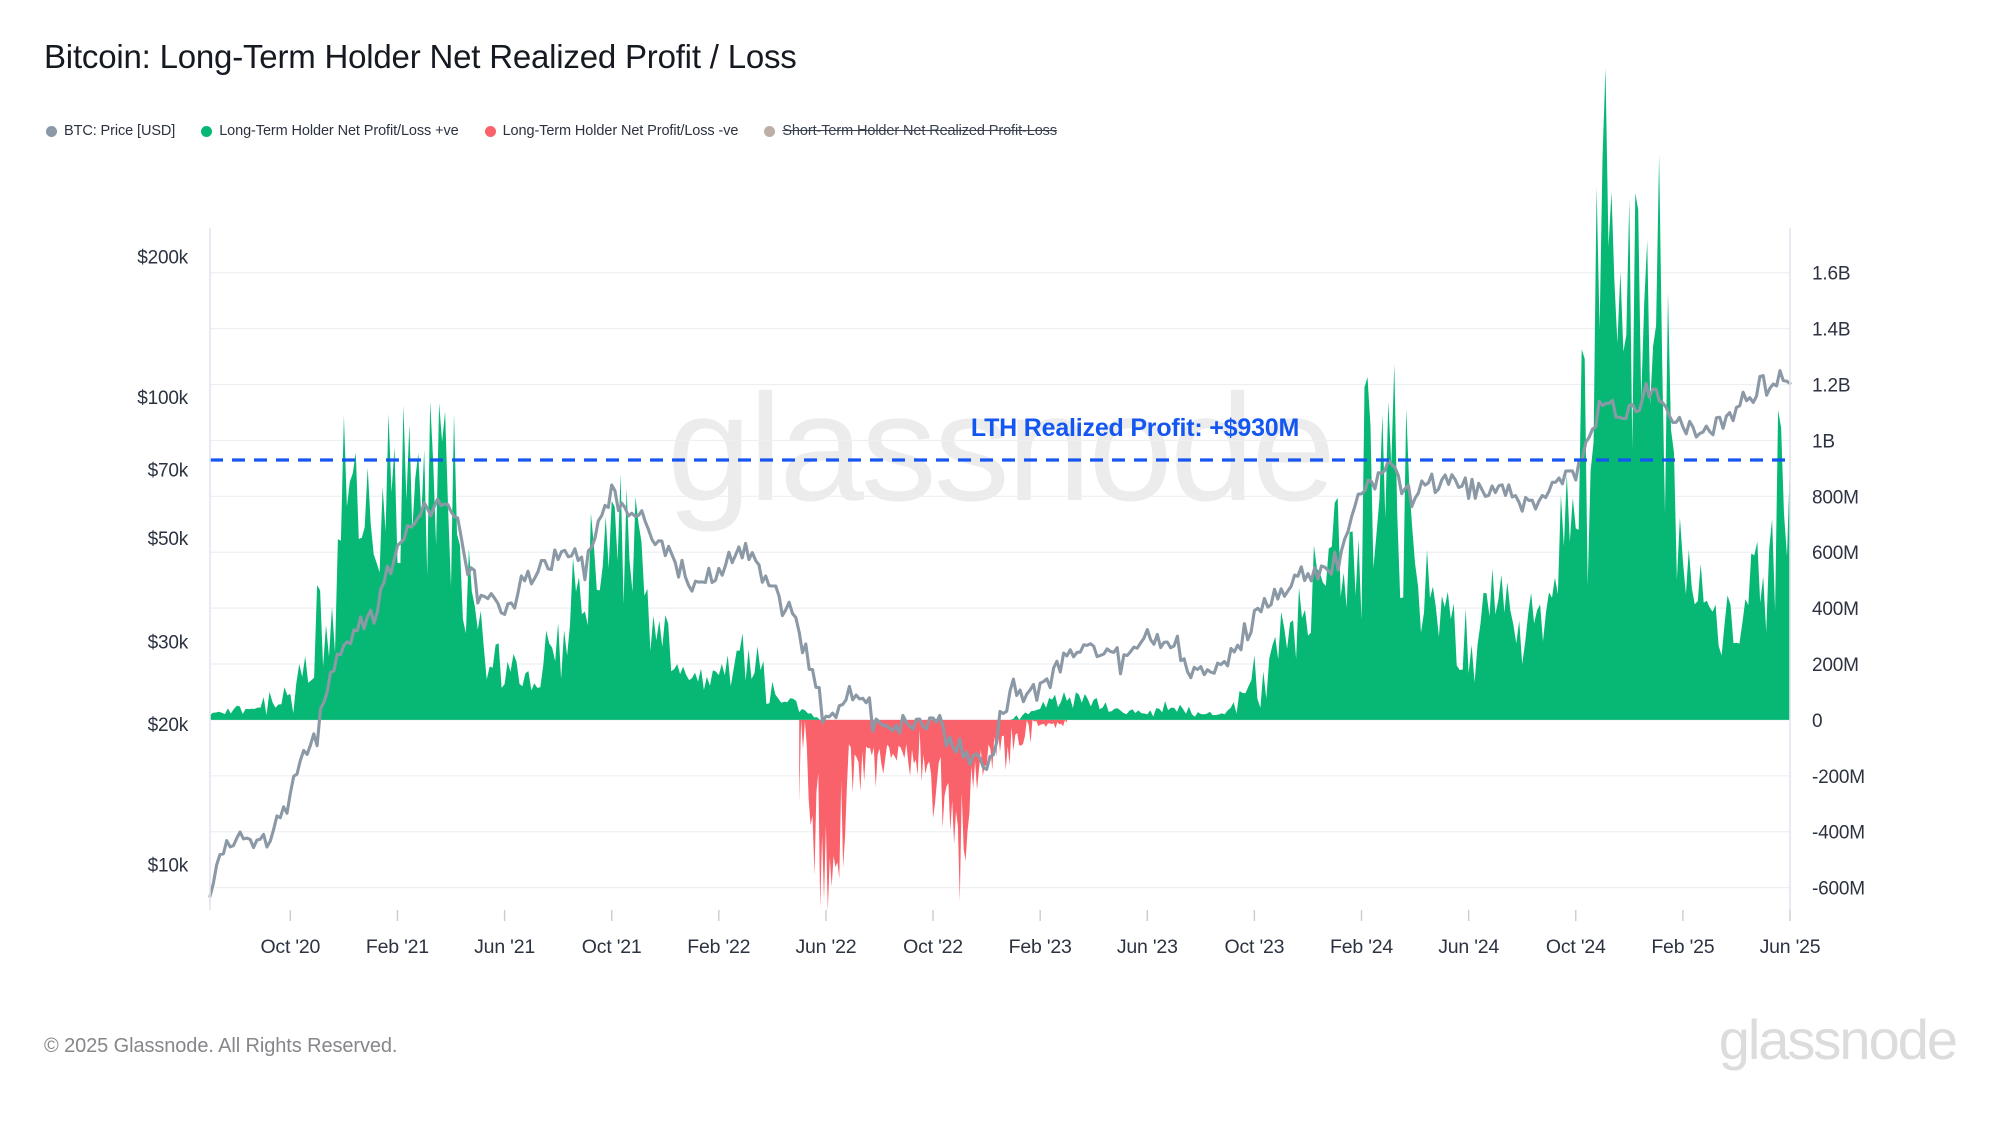  I want to click on x-axis-label-7: Feb '23, so click(1040, 947).